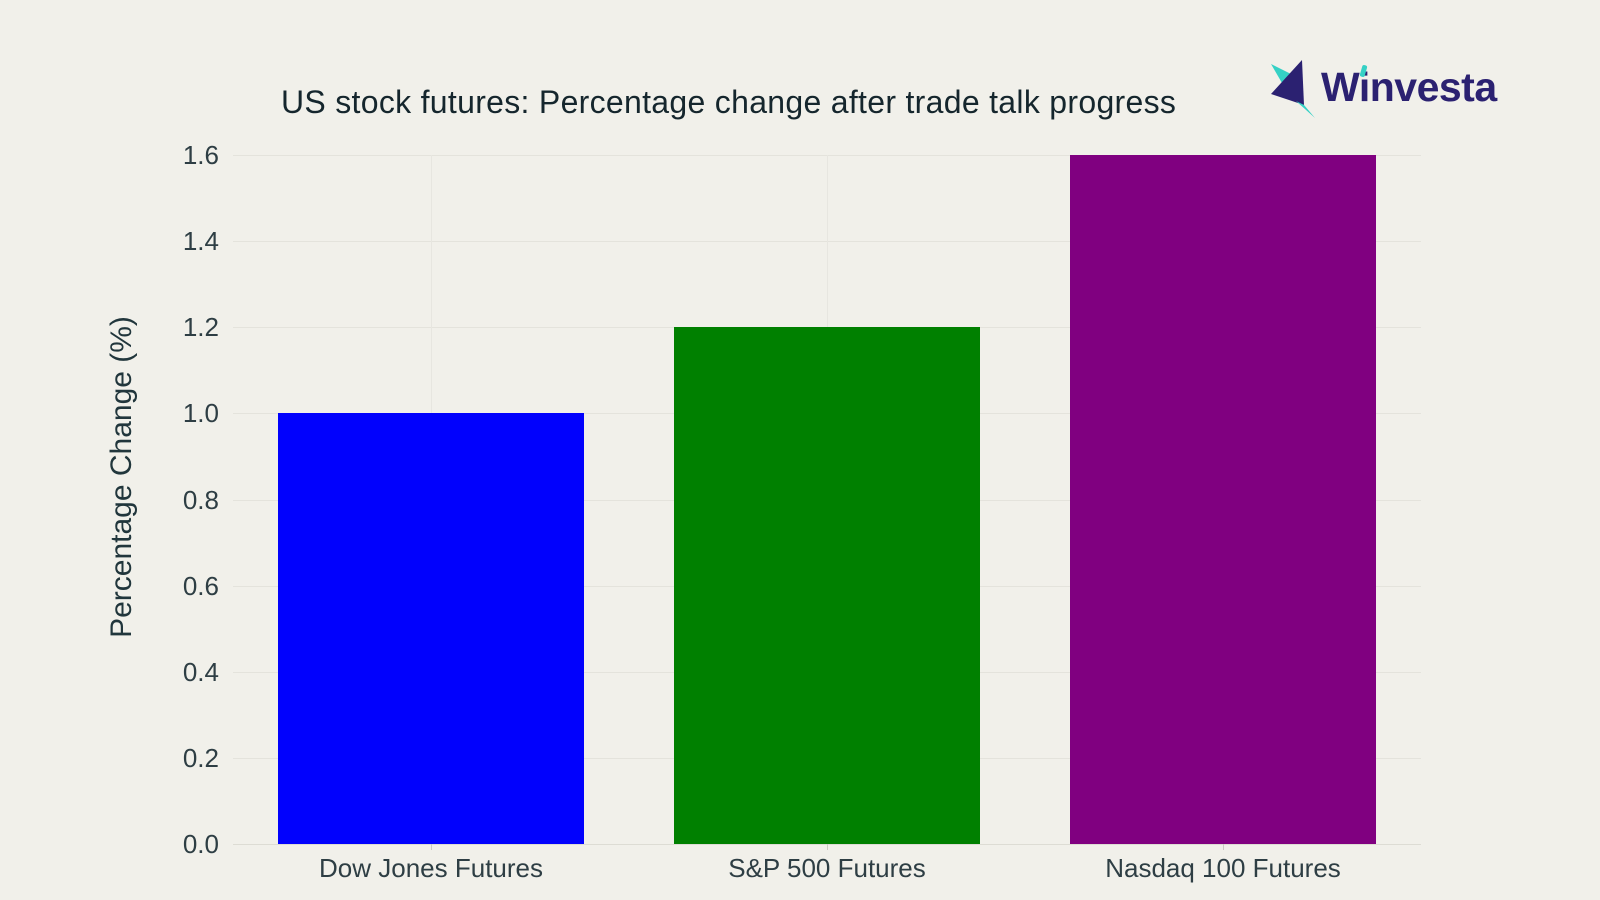  What do you see at coordinates (200, 241) in the screenshot?
I see `y-tick-label: 1.4` at bounding box center [200, 241].